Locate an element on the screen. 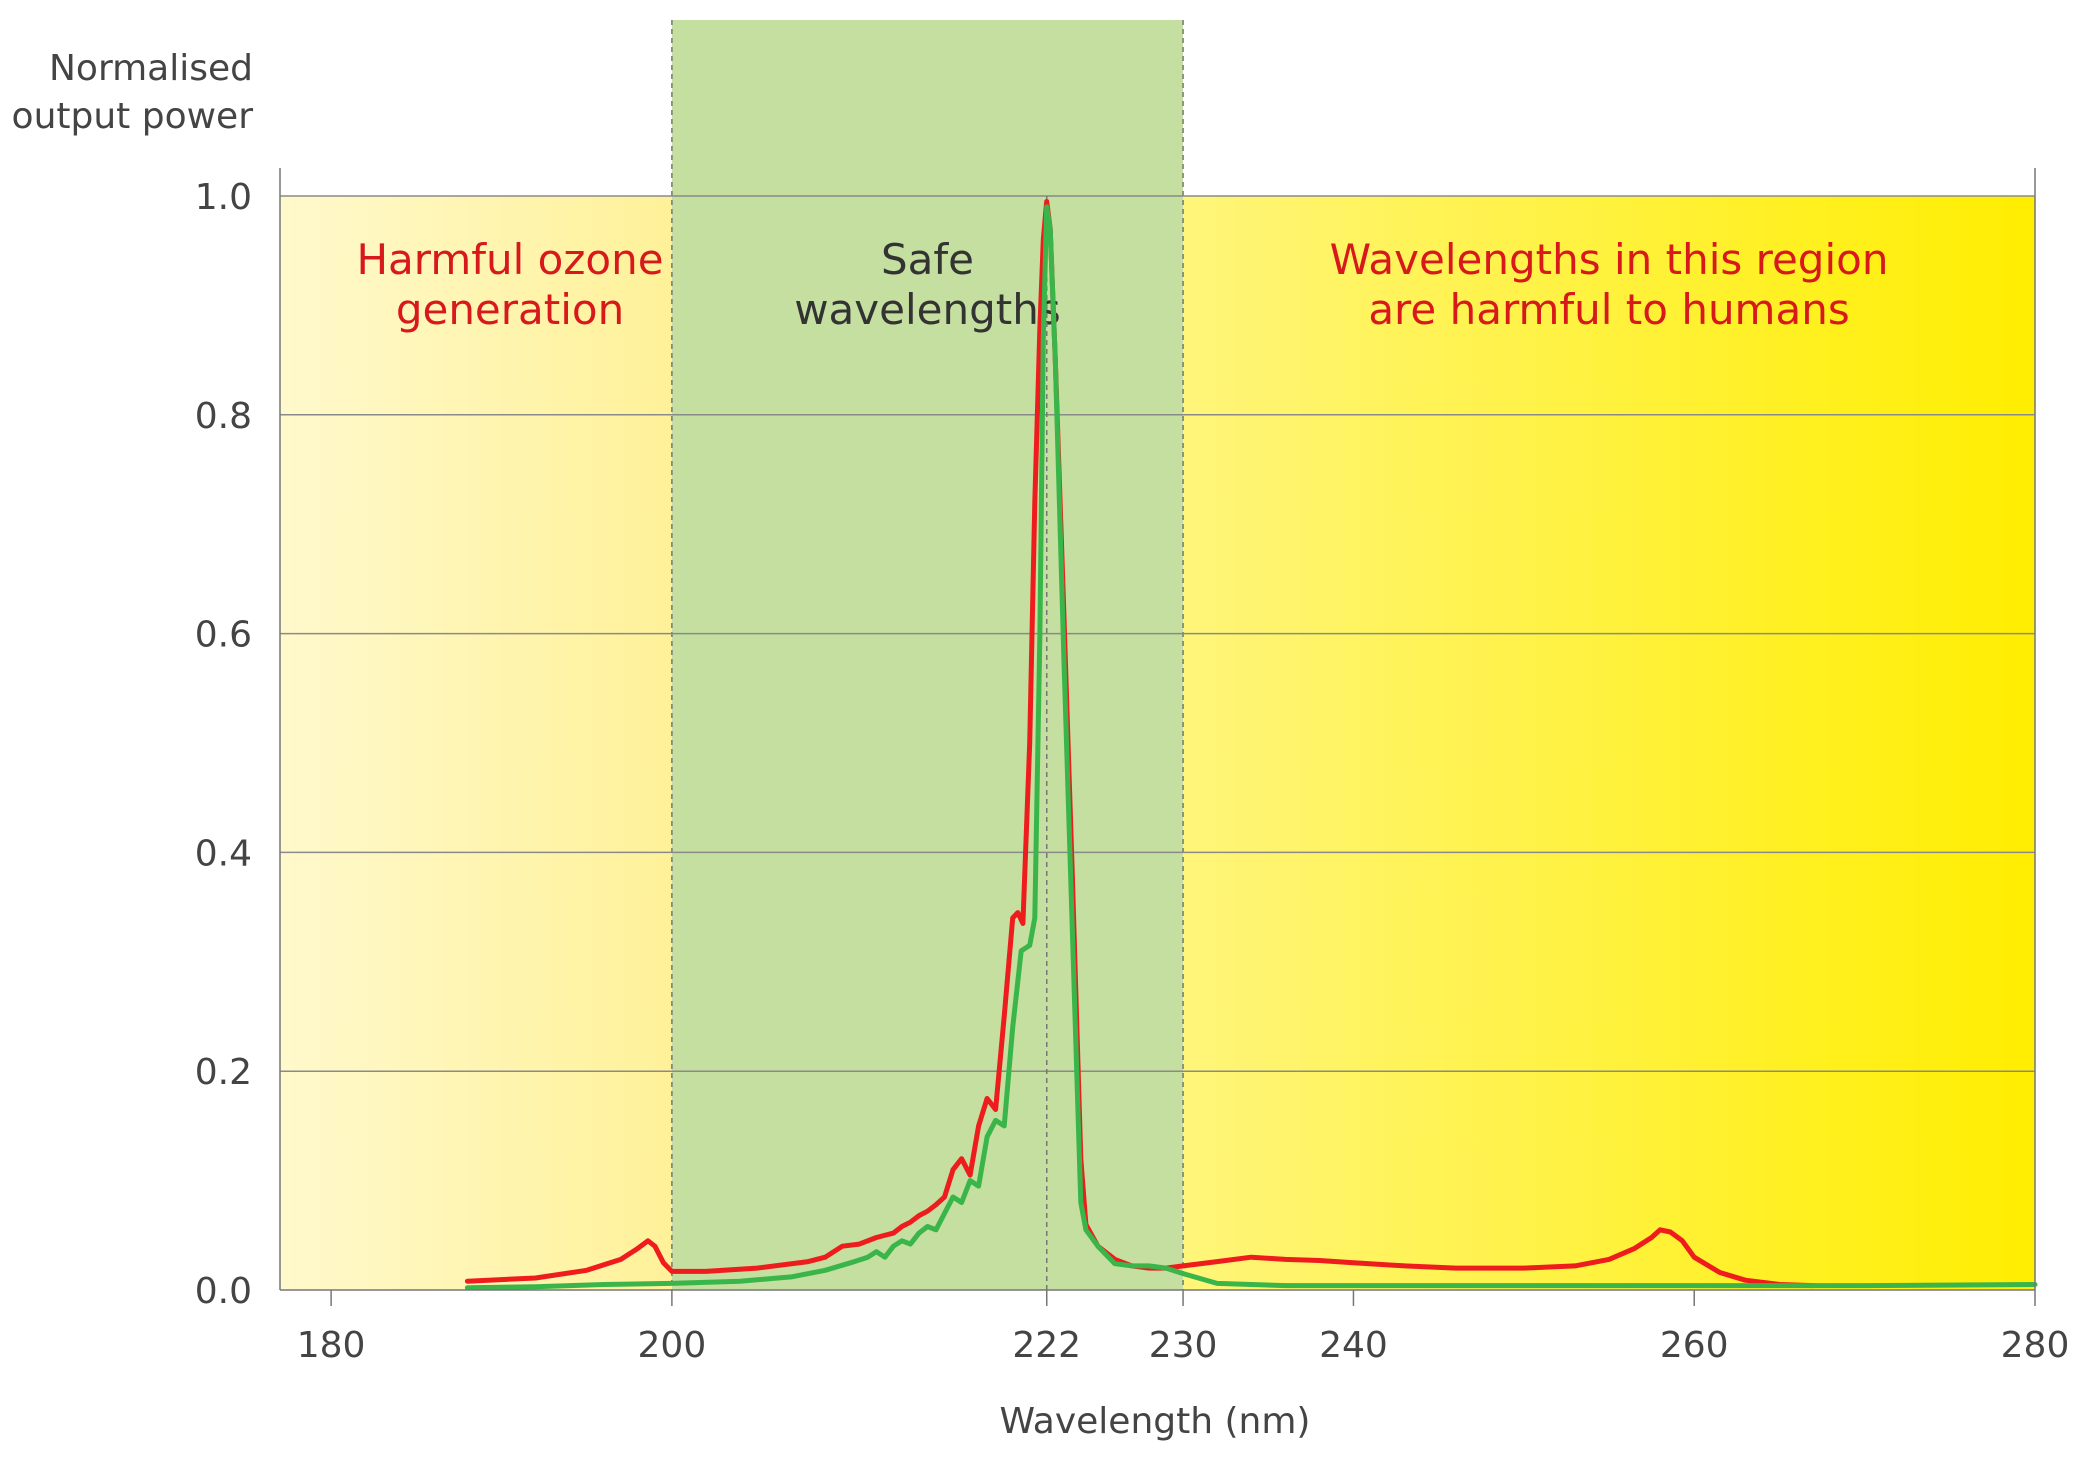 The width and height of the screenshot is (2085, 1460). y-tick-label-1: 0.2 is located at coordinates (223, 1072).